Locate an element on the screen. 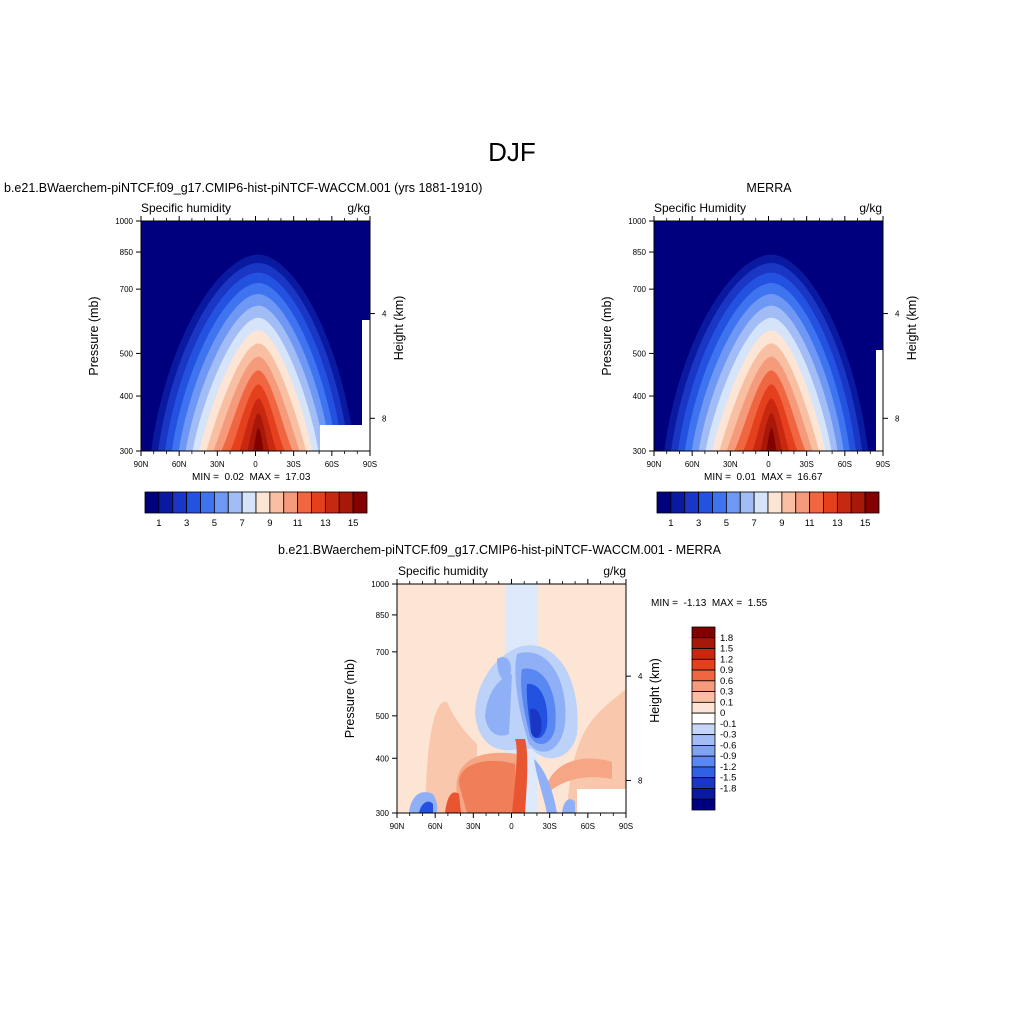 The width and height of the screenshot is (1024, 1024). model-ytick-label-1: 850 is located at coordinates (127, 252).